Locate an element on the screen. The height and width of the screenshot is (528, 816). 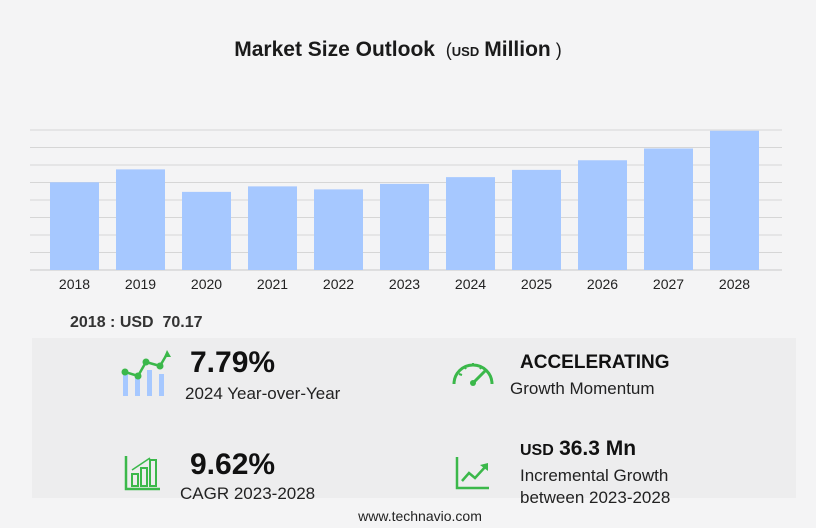
bar-2023 is located at coordinates (404, 226).